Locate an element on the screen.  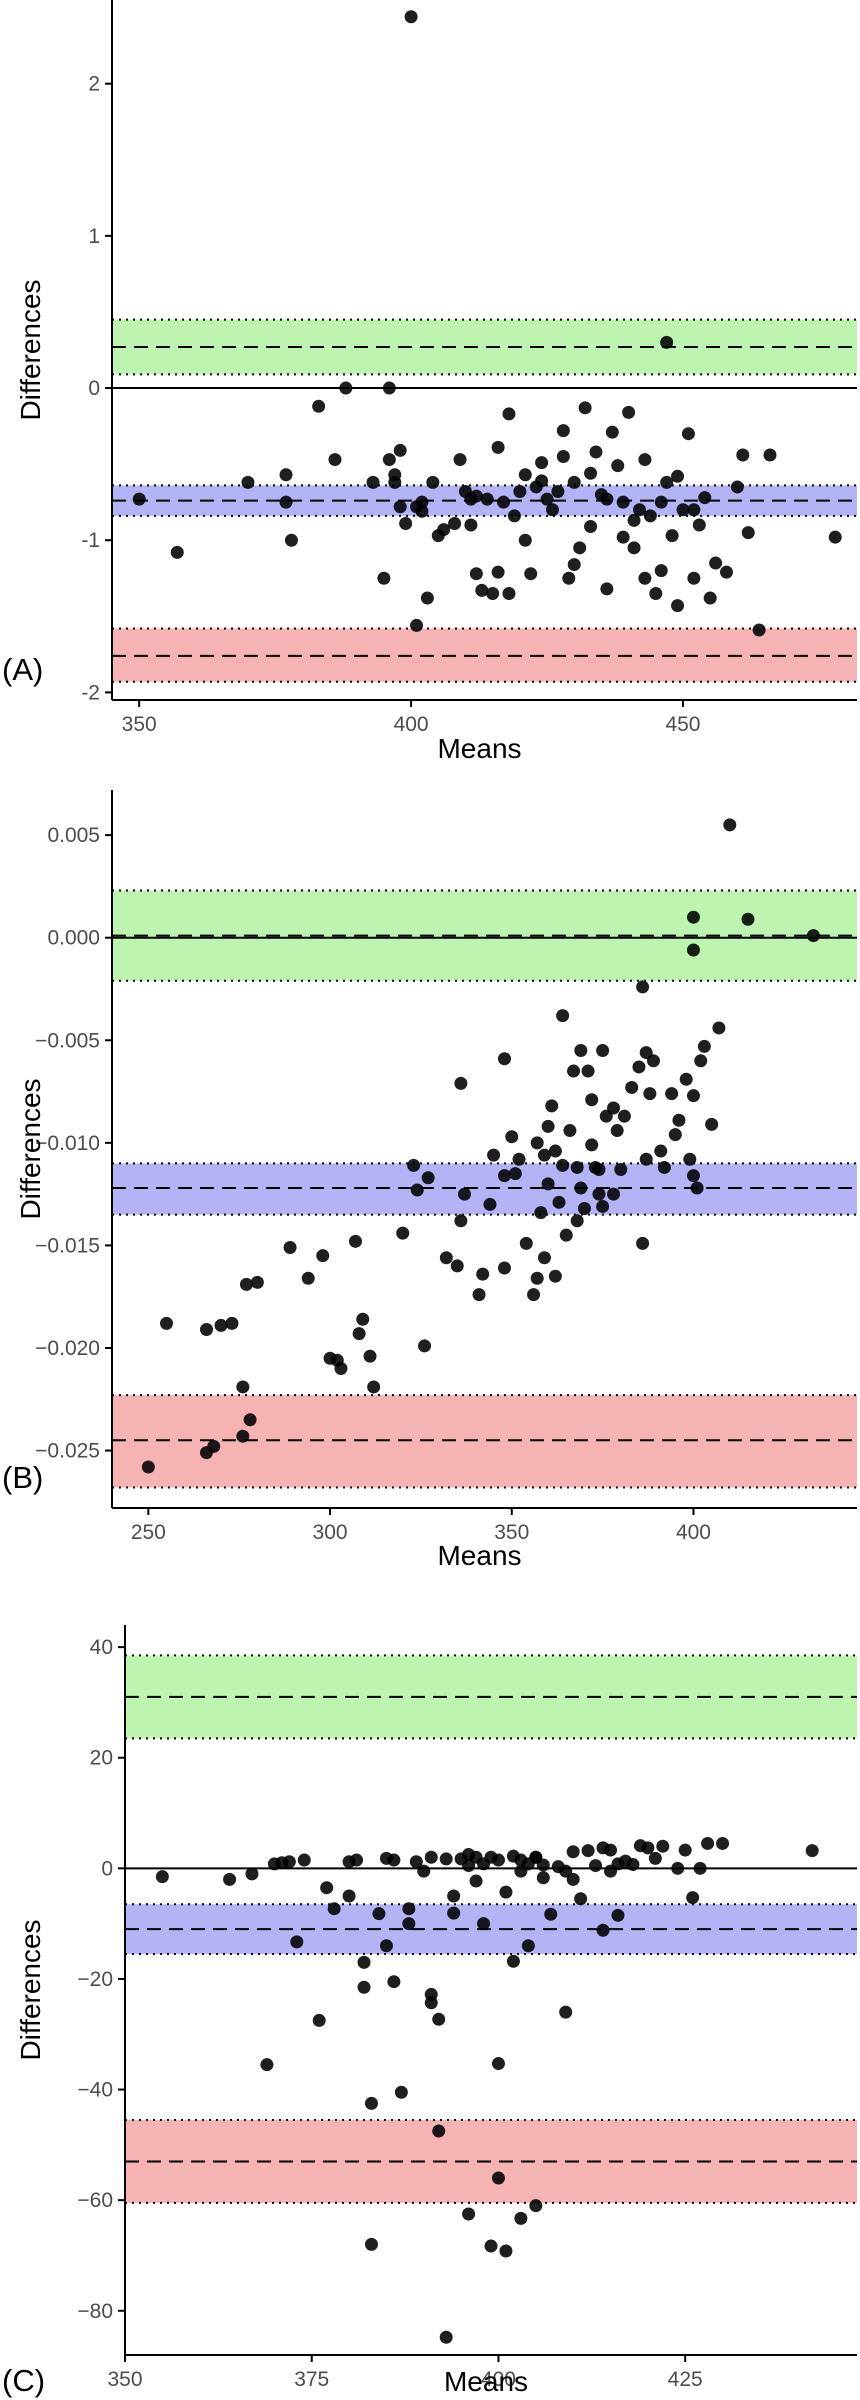
panel-c-y-tick-label: −20 is located at coordinates (95, 1979).